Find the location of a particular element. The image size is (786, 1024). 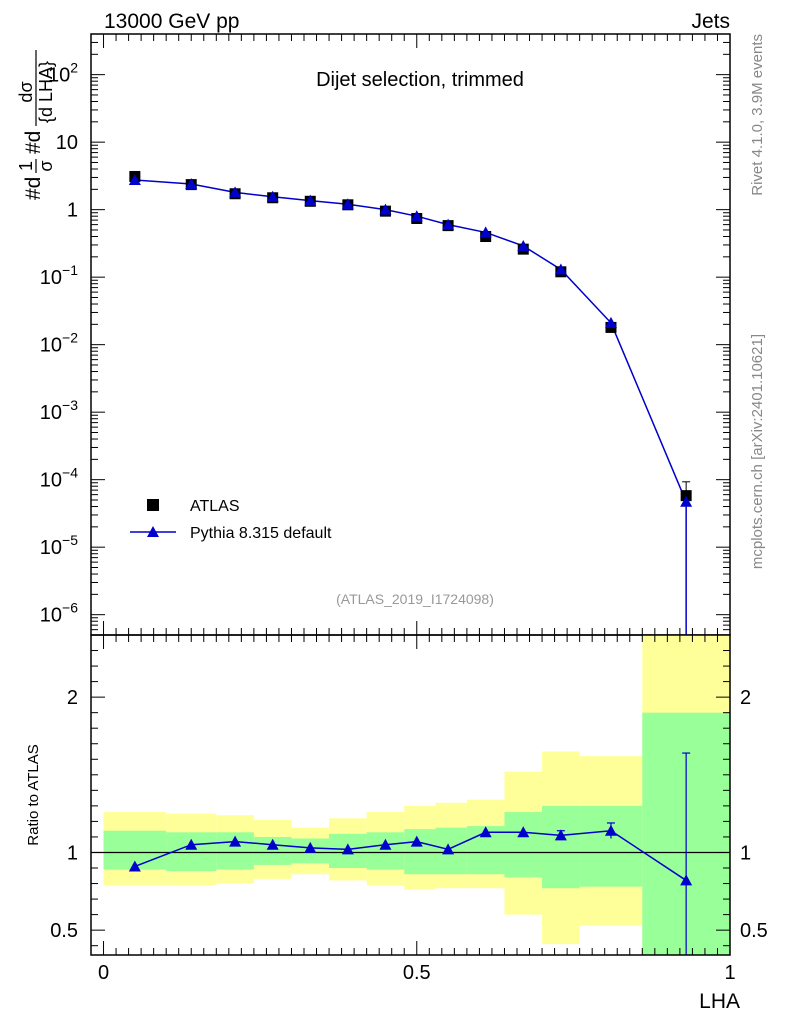

x-tick-label: 1 is located at coordinates (729, 973).